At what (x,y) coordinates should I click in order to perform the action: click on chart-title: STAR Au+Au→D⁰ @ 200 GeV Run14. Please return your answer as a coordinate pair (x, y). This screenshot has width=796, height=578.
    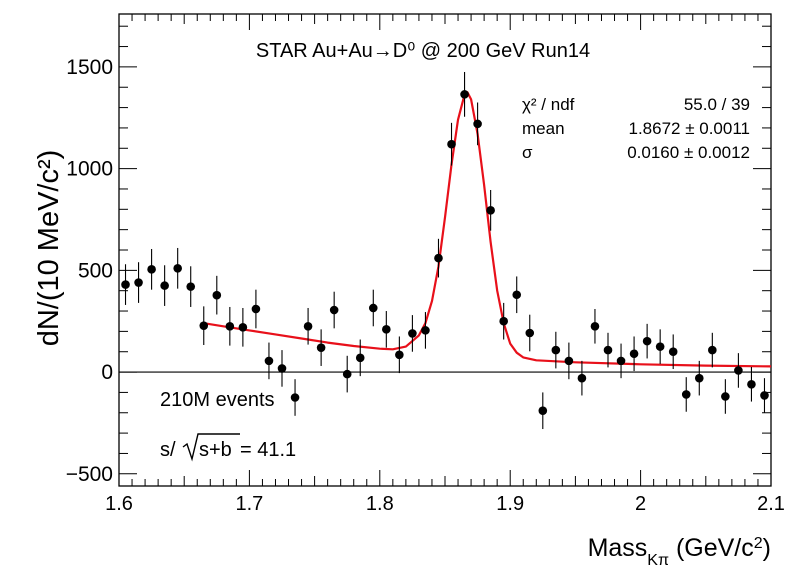
    Looking at the image, I should click on (423, 51).